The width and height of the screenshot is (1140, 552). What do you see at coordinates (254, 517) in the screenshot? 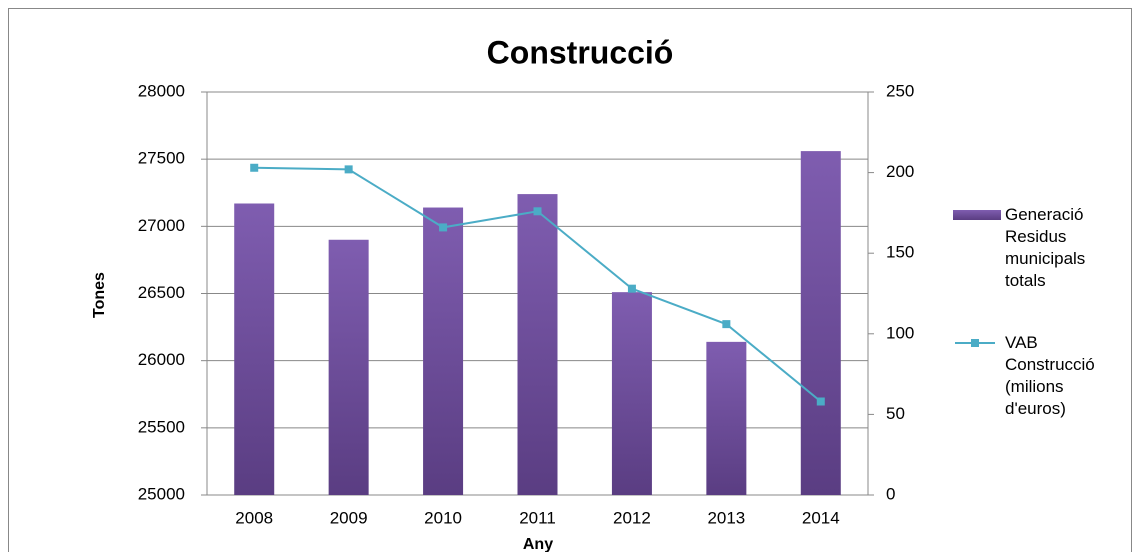
I see `x-tick-label: 2008` at bounding box center [254, 517].